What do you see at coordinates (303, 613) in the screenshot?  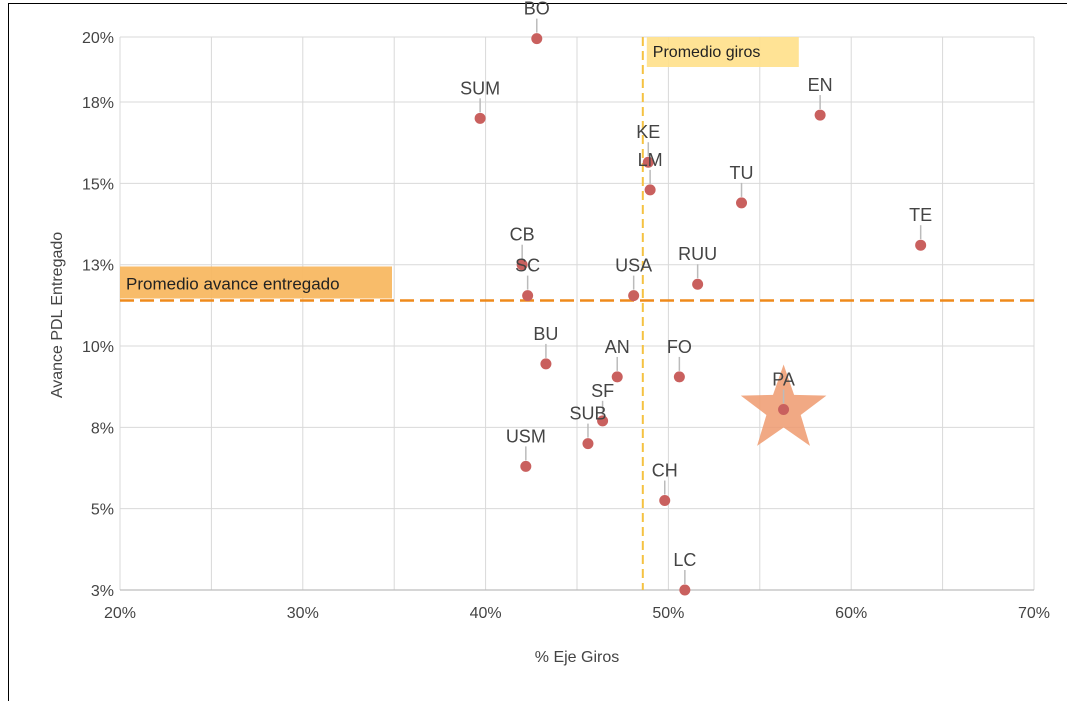 I see `x-tick-label: 30%` at bounding box center [303, 613].